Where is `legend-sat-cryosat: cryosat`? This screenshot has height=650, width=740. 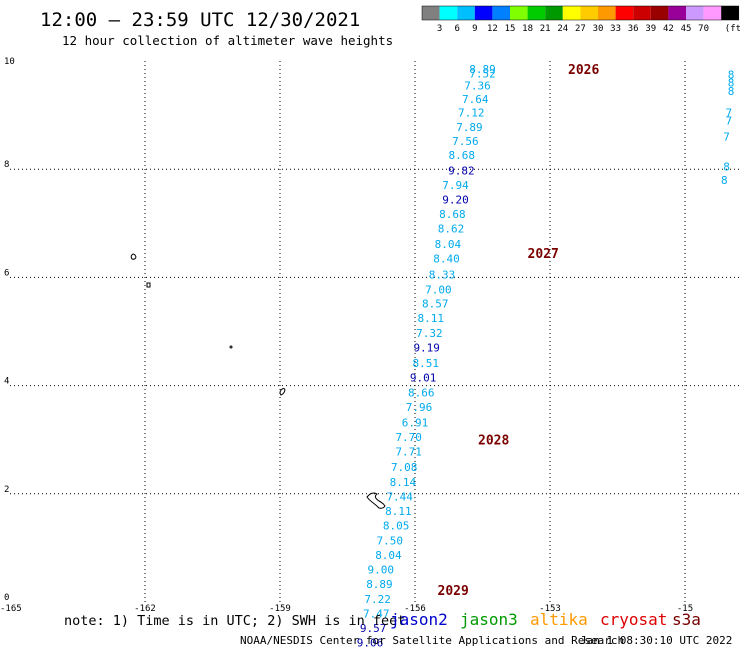 legend-sat-cryosat: cryosat is located at coordinates (633, 619).